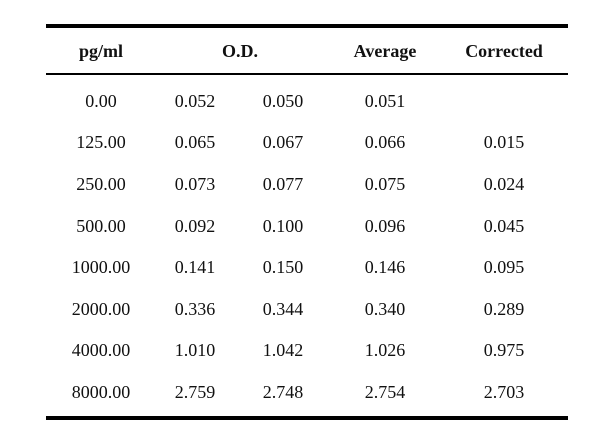 This screenshot has height=432, width=600. What do you see at coordinates (385, 225) in the screenshot?
I see `cell-average: 0.096` at bounding box center [385, 225].